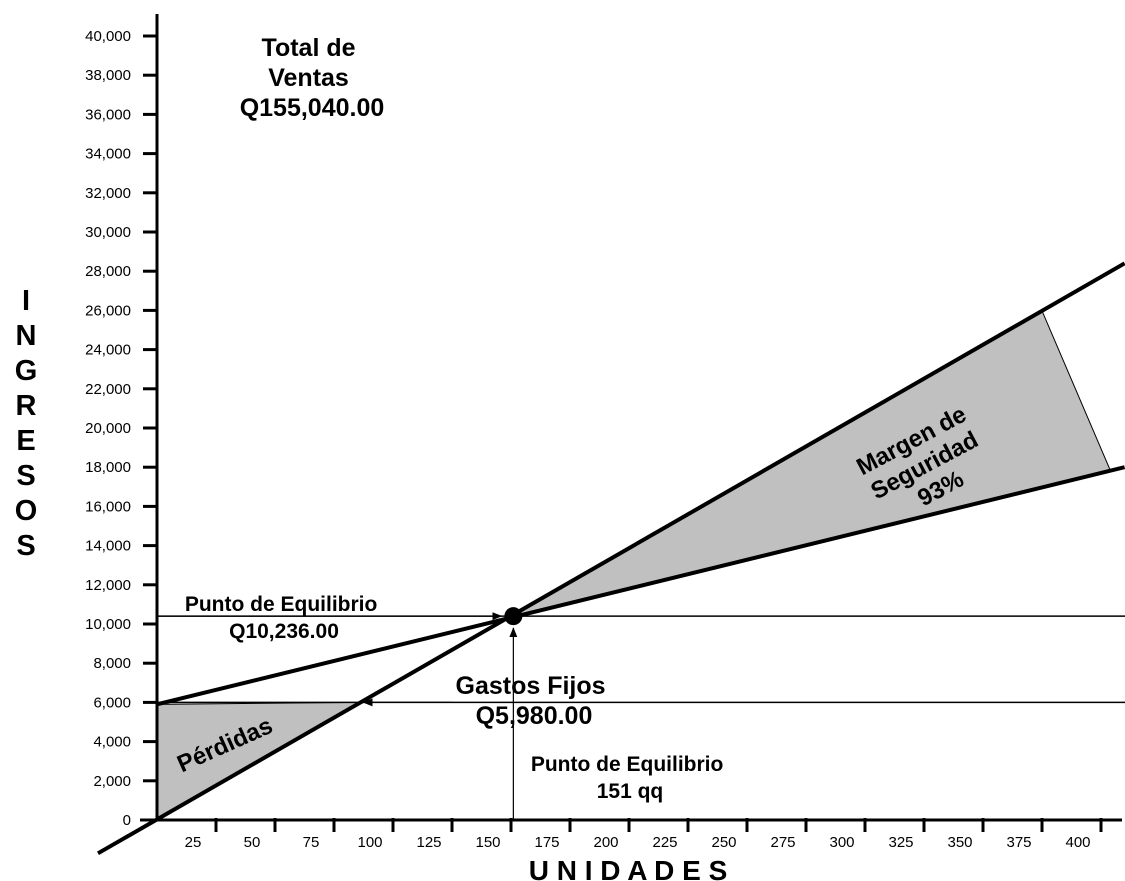  Describe the element at coordinates (546, 842) in the screenshot. I see `x-tick-label: 175` at that location.